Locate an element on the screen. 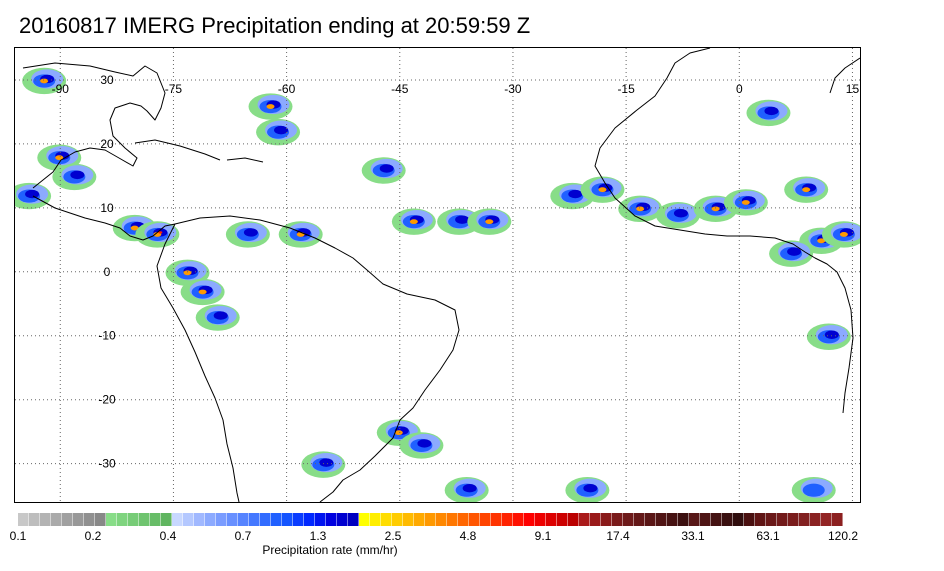  coastline-south-america-west is located at coordinates (198, 362).